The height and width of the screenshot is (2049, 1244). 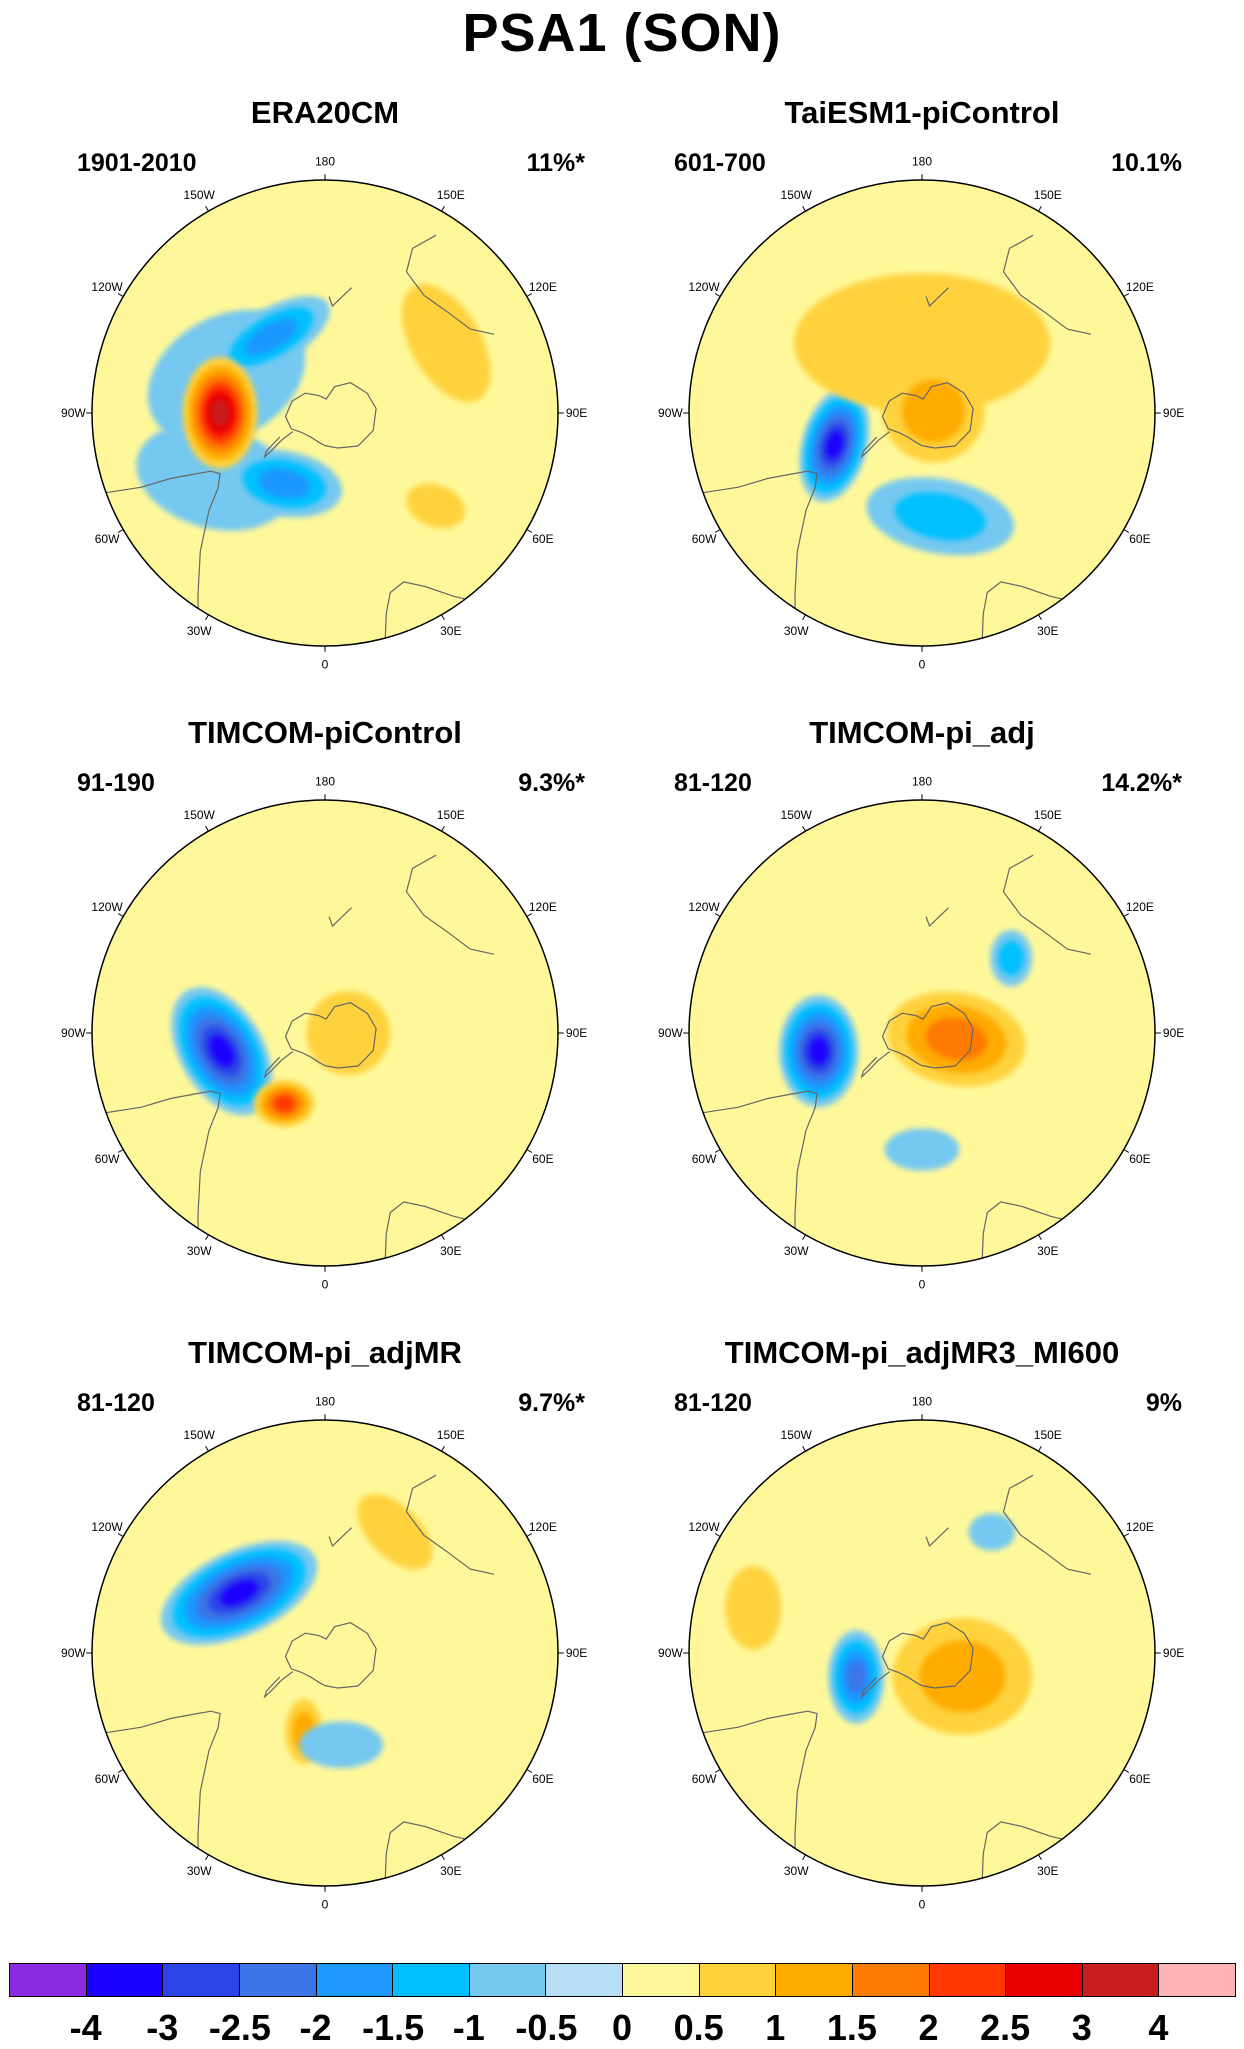 What do you see at coordinates (775, 2027) in the screenshot?
I see `colorbar-tick-label: 1` at bounding box center [775, 2027].